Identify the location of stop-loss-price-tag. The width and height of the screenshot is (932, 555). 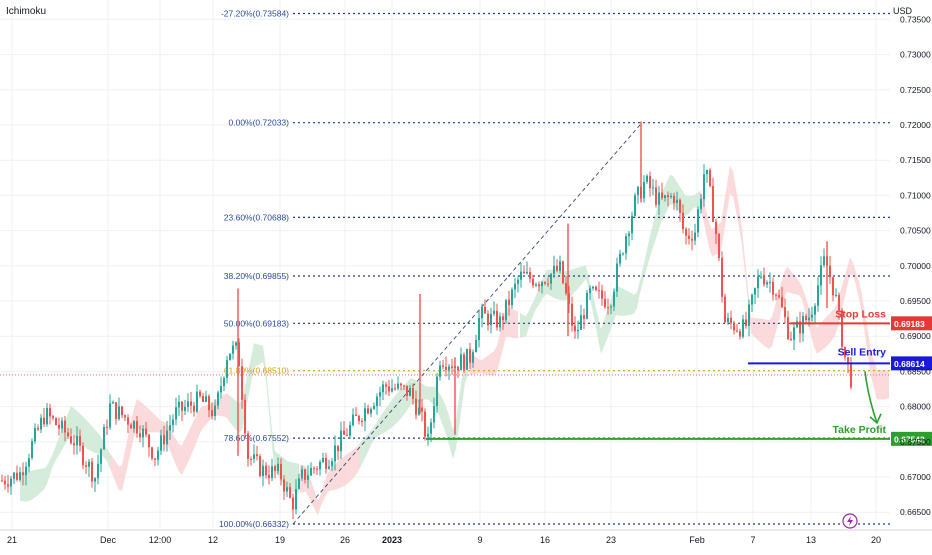
(911, 323).